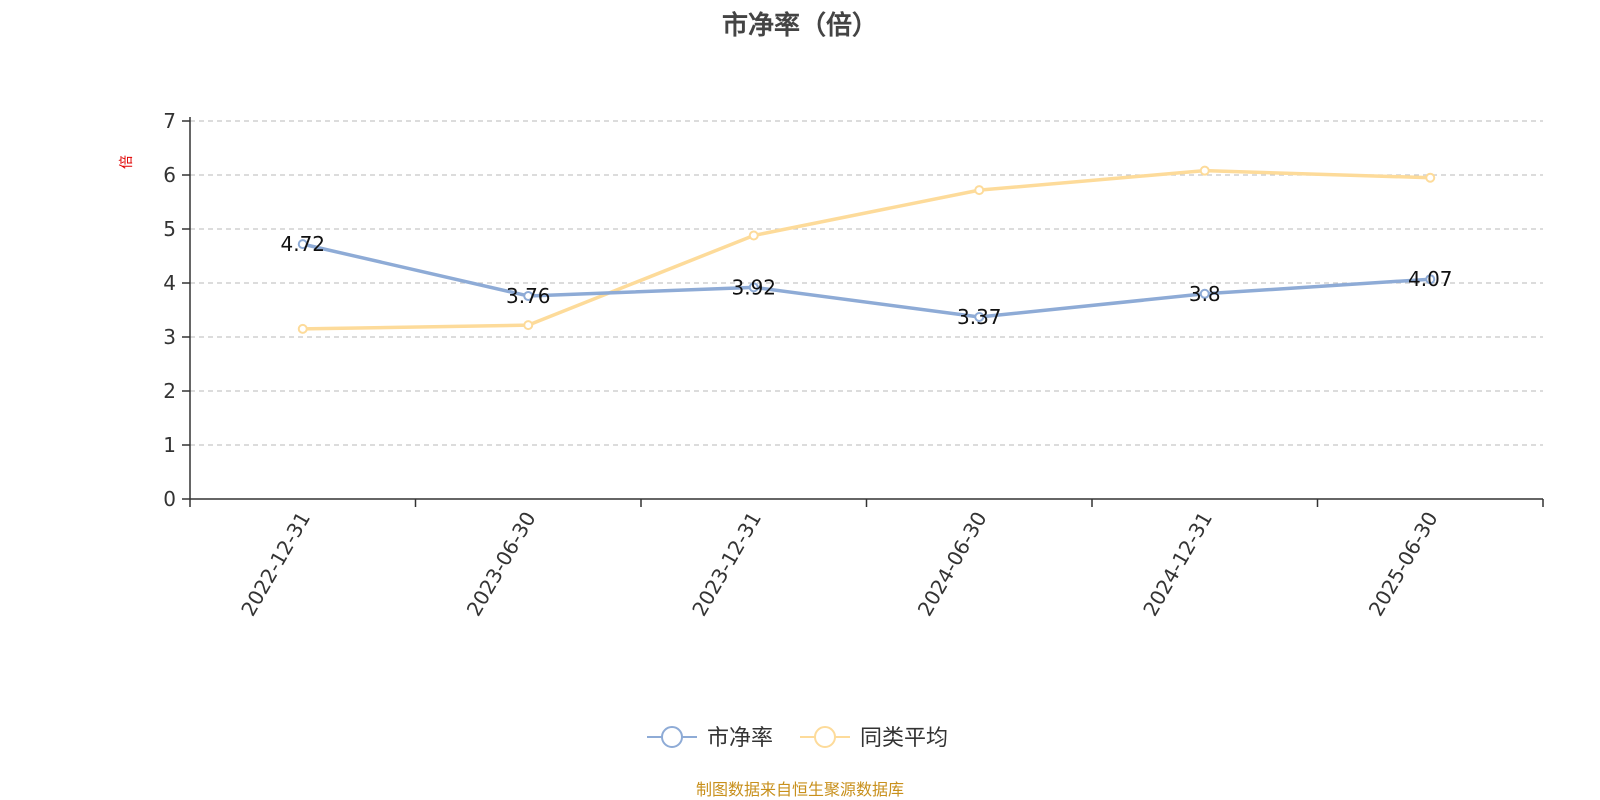  I want to click on data-label: 3.37, so click(979, 317).